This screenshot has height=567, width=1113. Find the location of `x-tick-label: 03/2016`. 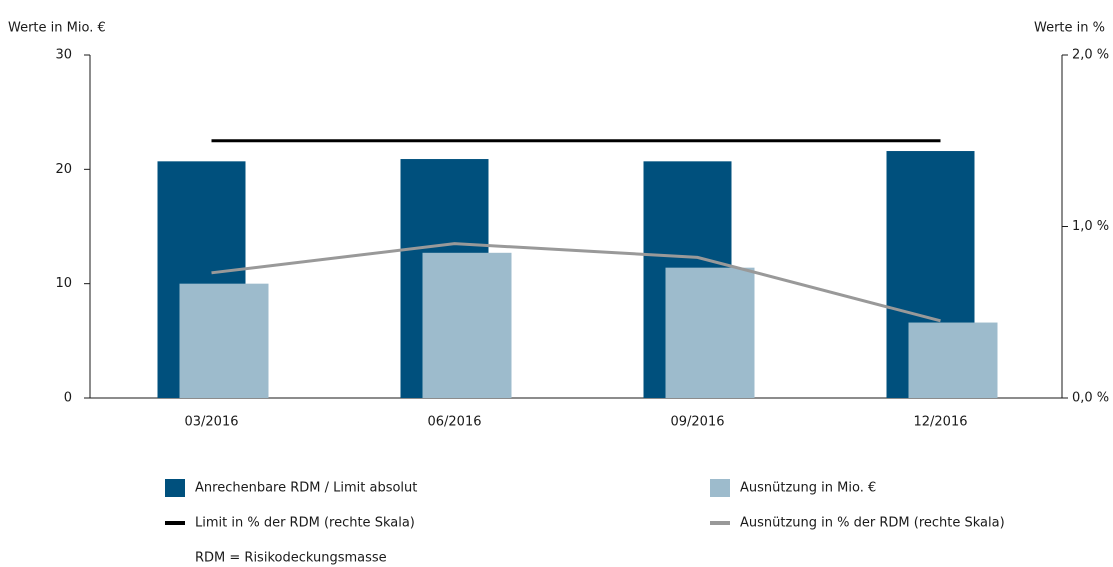

x-tick-label: 03/2016 is located at coordinates (211, 422).